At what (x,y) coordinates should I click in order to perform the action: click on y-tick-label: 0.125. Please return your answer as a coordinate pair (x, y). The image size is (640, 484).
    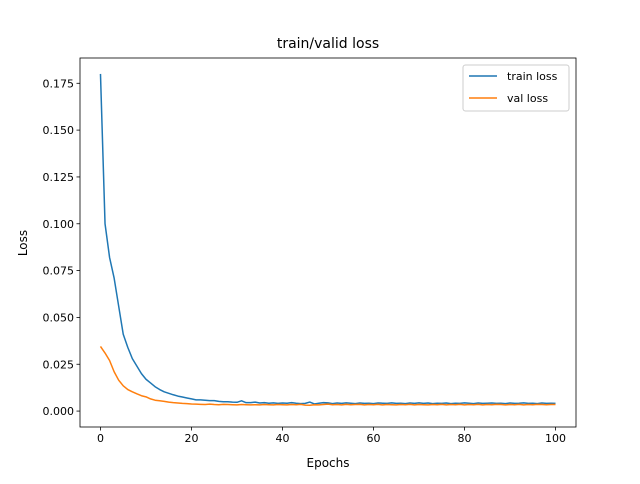
    Looking at the image, I should click on (59, 177).